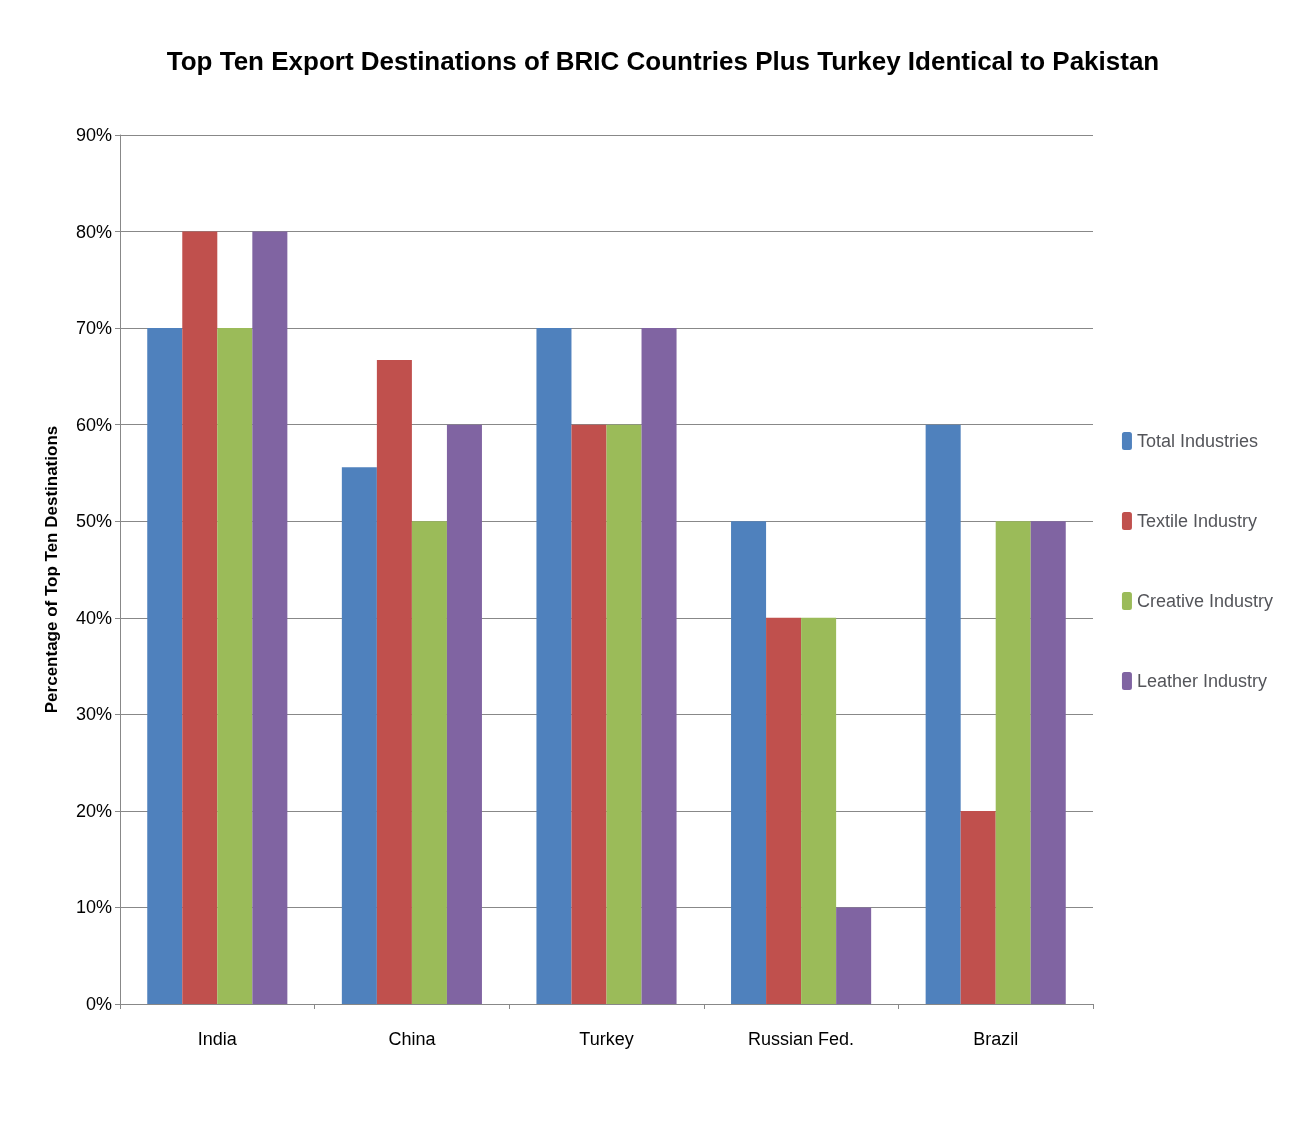 The image size is (1296, 1122). Describe the element at coordinates (93, 907) in the screenshot. I see `y-tick-label: 10%` at that location.